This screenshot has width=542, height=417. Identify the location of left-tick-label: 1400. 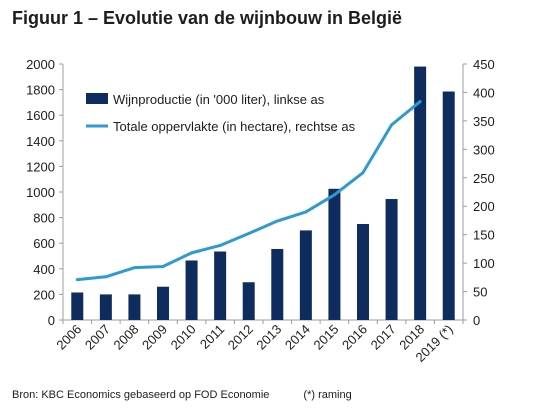
(40, 141).